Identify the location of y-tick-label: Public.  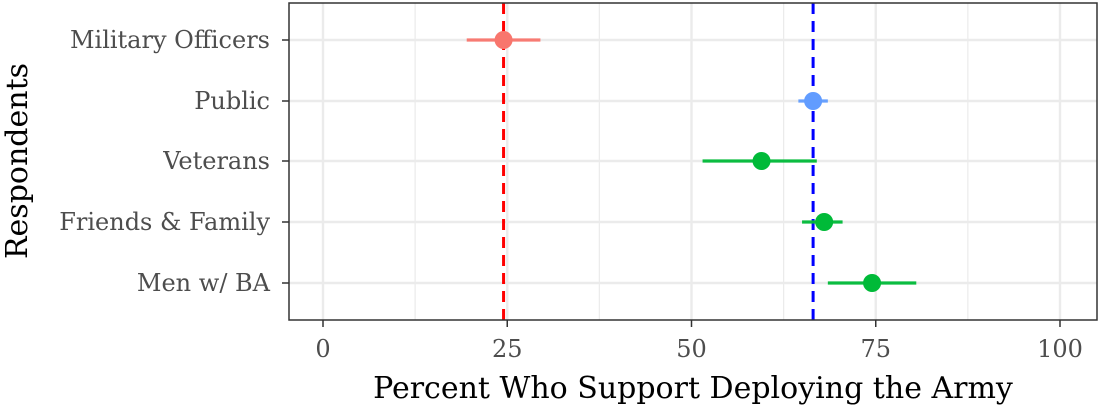
(232, 101).